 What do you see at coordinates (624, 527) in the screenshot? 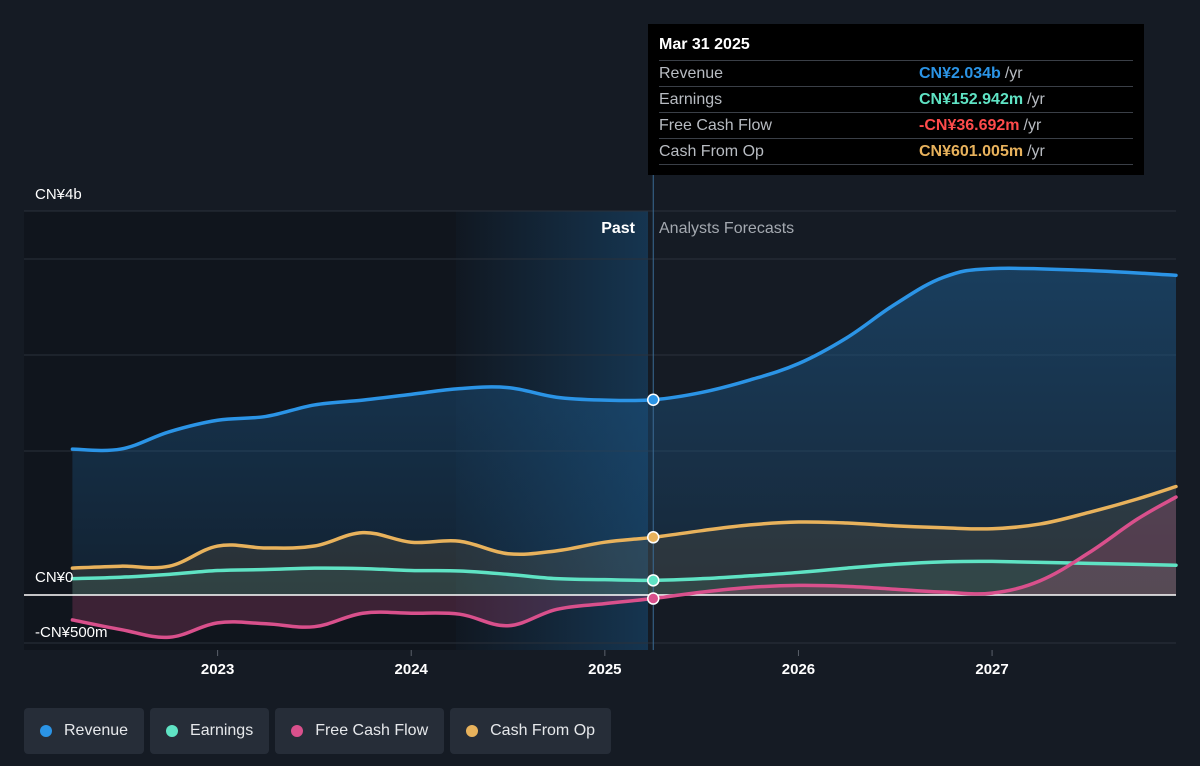
I see `line-cash-from-op` at bounding box center [624, 527].